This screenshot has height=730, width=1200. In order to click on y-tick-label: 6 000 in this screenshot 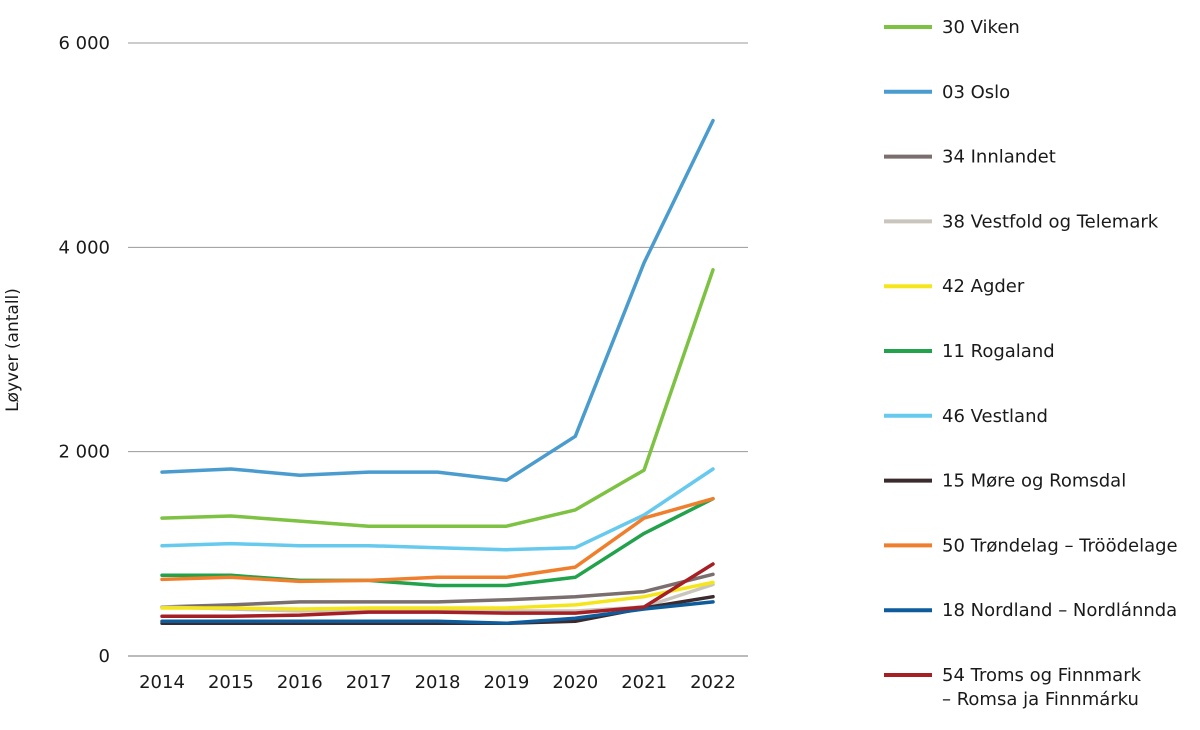, I will do `click(84, 43)`.